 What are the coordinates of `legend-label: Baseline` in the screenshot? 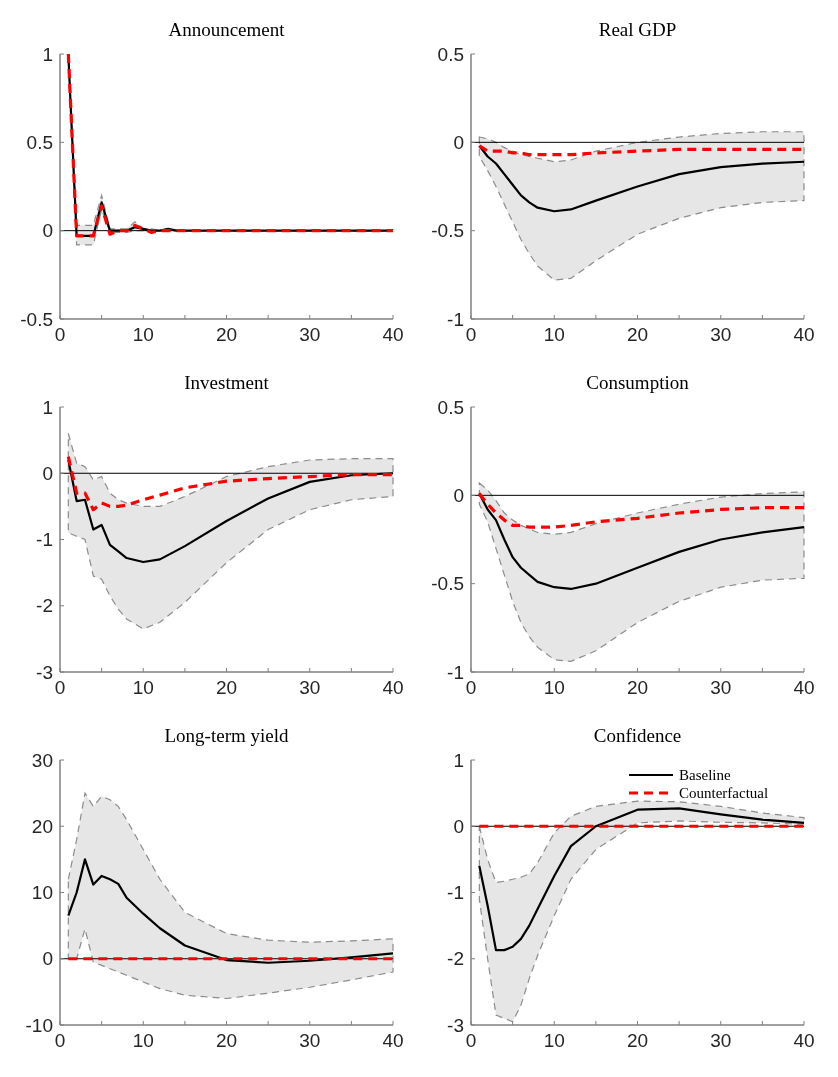 It's located at (705, 775).